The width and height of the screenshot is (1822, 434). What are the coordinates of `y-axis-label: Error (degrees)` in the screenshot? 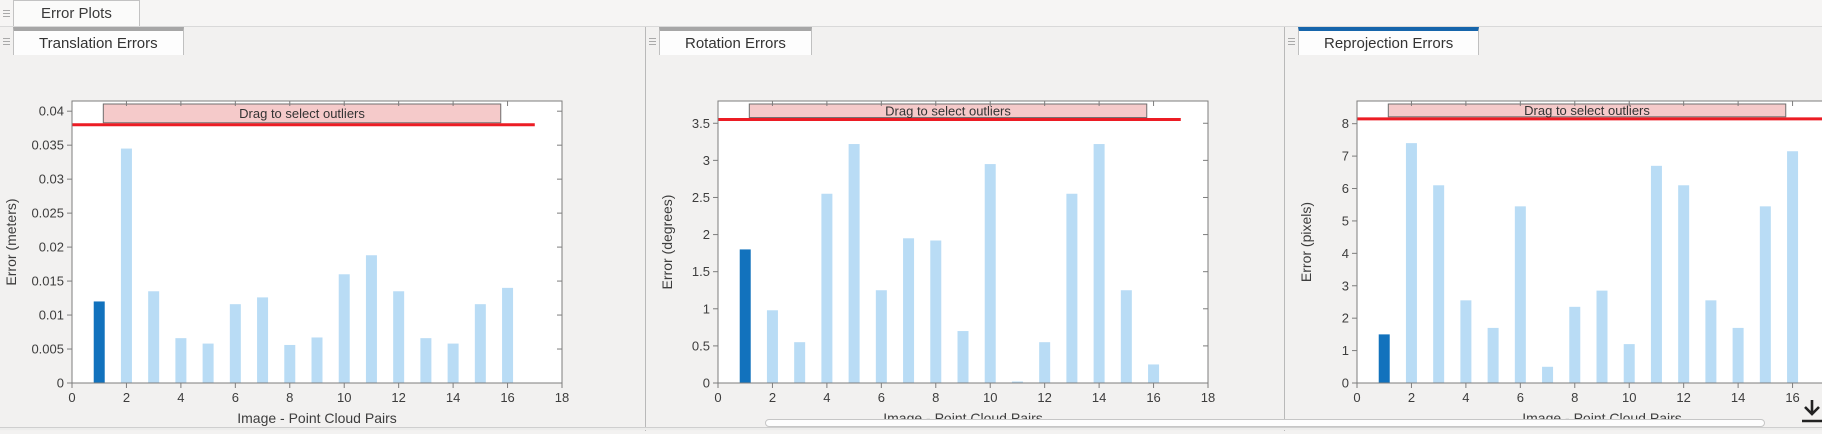 It's located at (667, 242).